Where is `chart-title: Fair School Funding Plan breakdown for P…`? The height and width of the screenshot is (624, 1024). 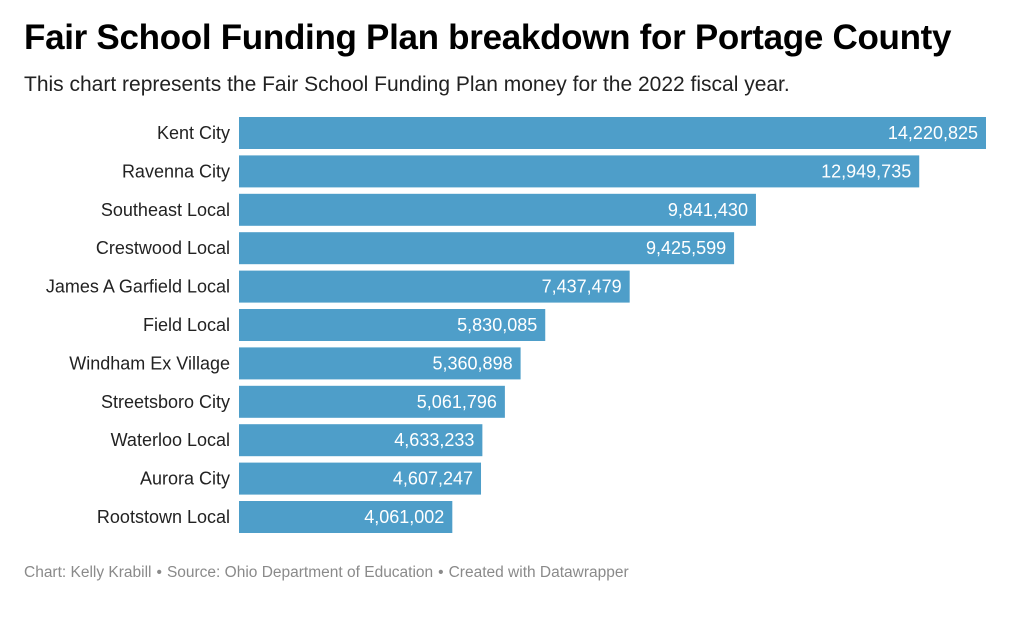
chart-title: Fair School Funding Plan breakdown for P… is located at coordinates (488, 37).